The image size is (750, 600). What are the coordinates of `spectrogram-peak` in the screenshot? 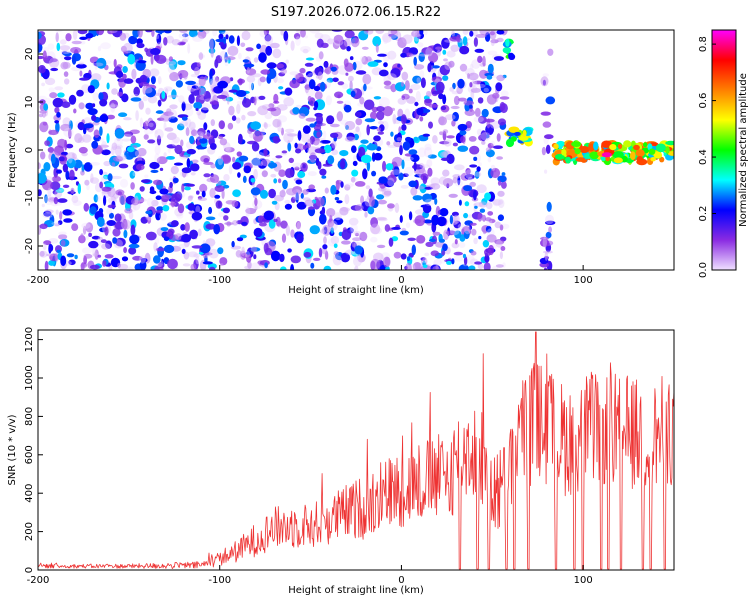 It's located at (606, 155).